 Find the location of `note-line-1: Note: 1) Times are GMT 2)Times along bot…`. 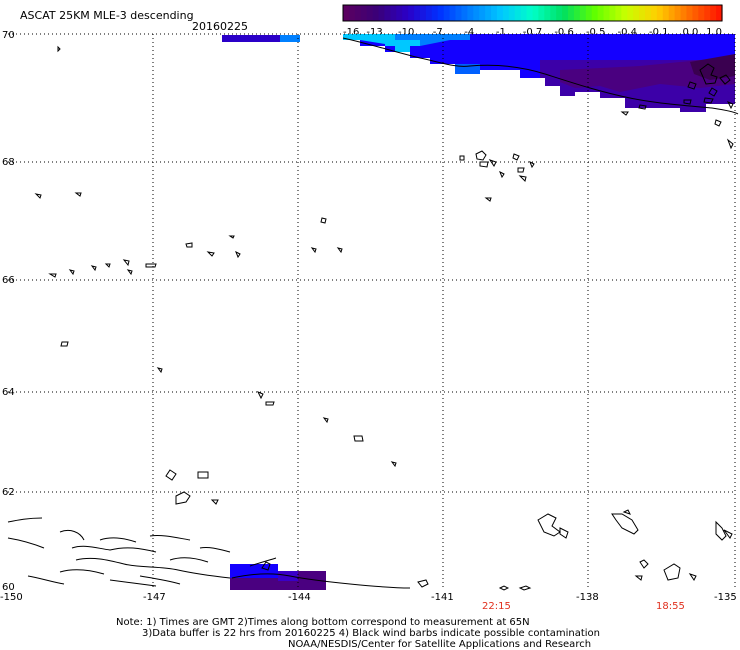

note-line-1: Note: 1) Times are GMT 2)Times along bot… is located at coordinates (323, 622).